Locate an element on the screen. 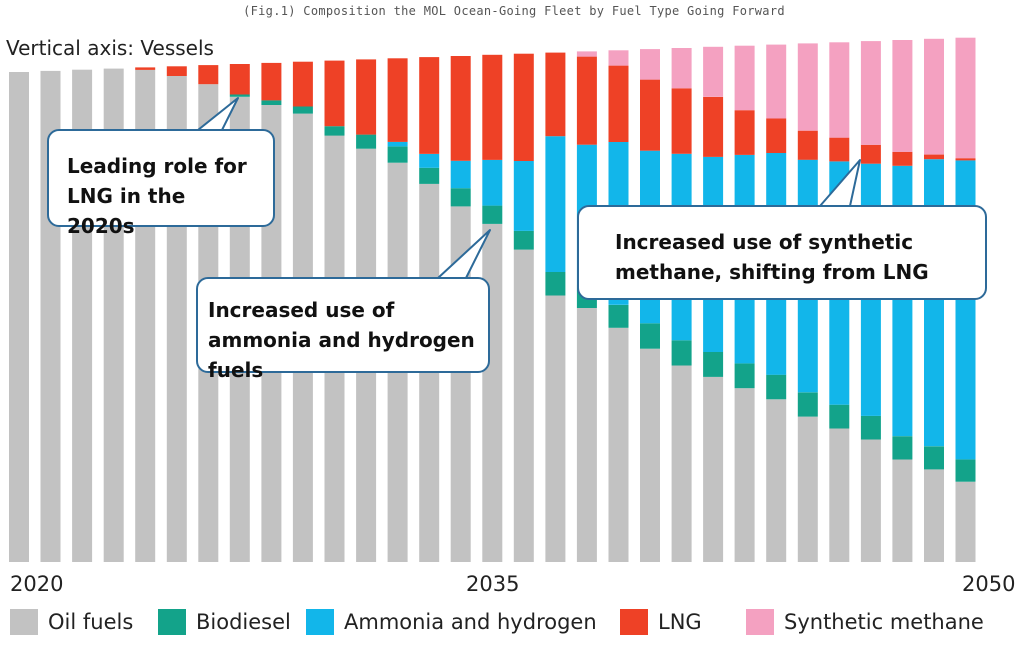 The height and width of the screenshot is (652, 1028). callout-pointer-ammonia is located at coordinates (464, 254).